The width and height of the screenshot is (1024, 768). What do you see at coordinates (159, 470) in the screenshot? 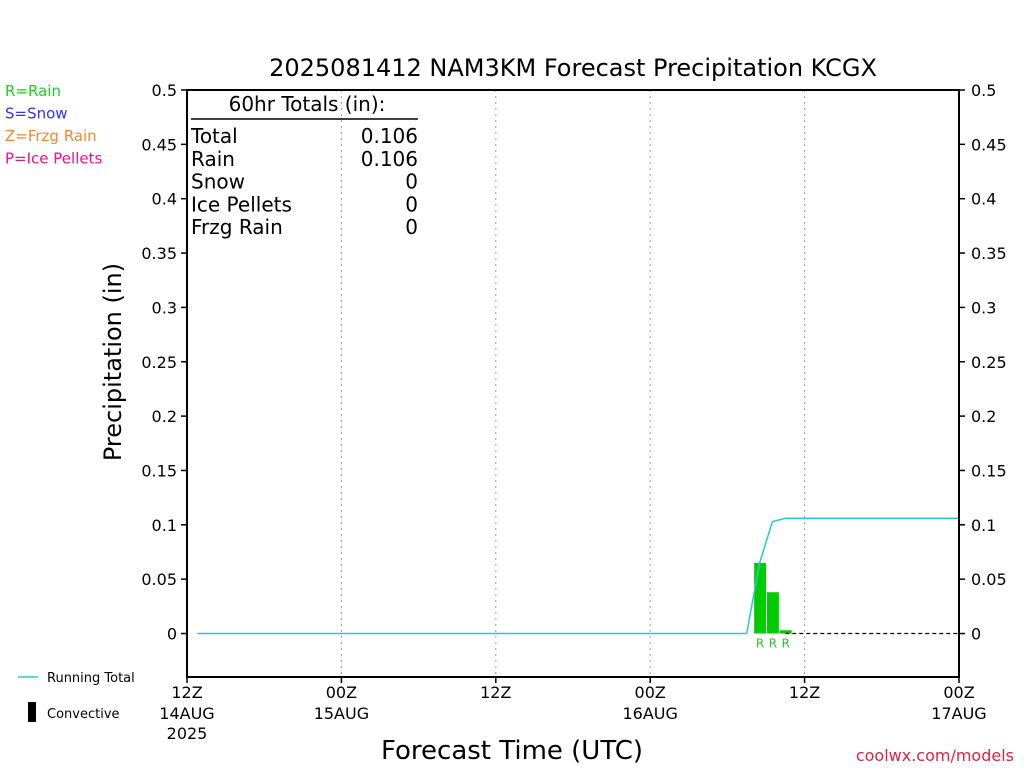
I see `y-tick-label-left: 0.15` at bounding box center [159, 470].